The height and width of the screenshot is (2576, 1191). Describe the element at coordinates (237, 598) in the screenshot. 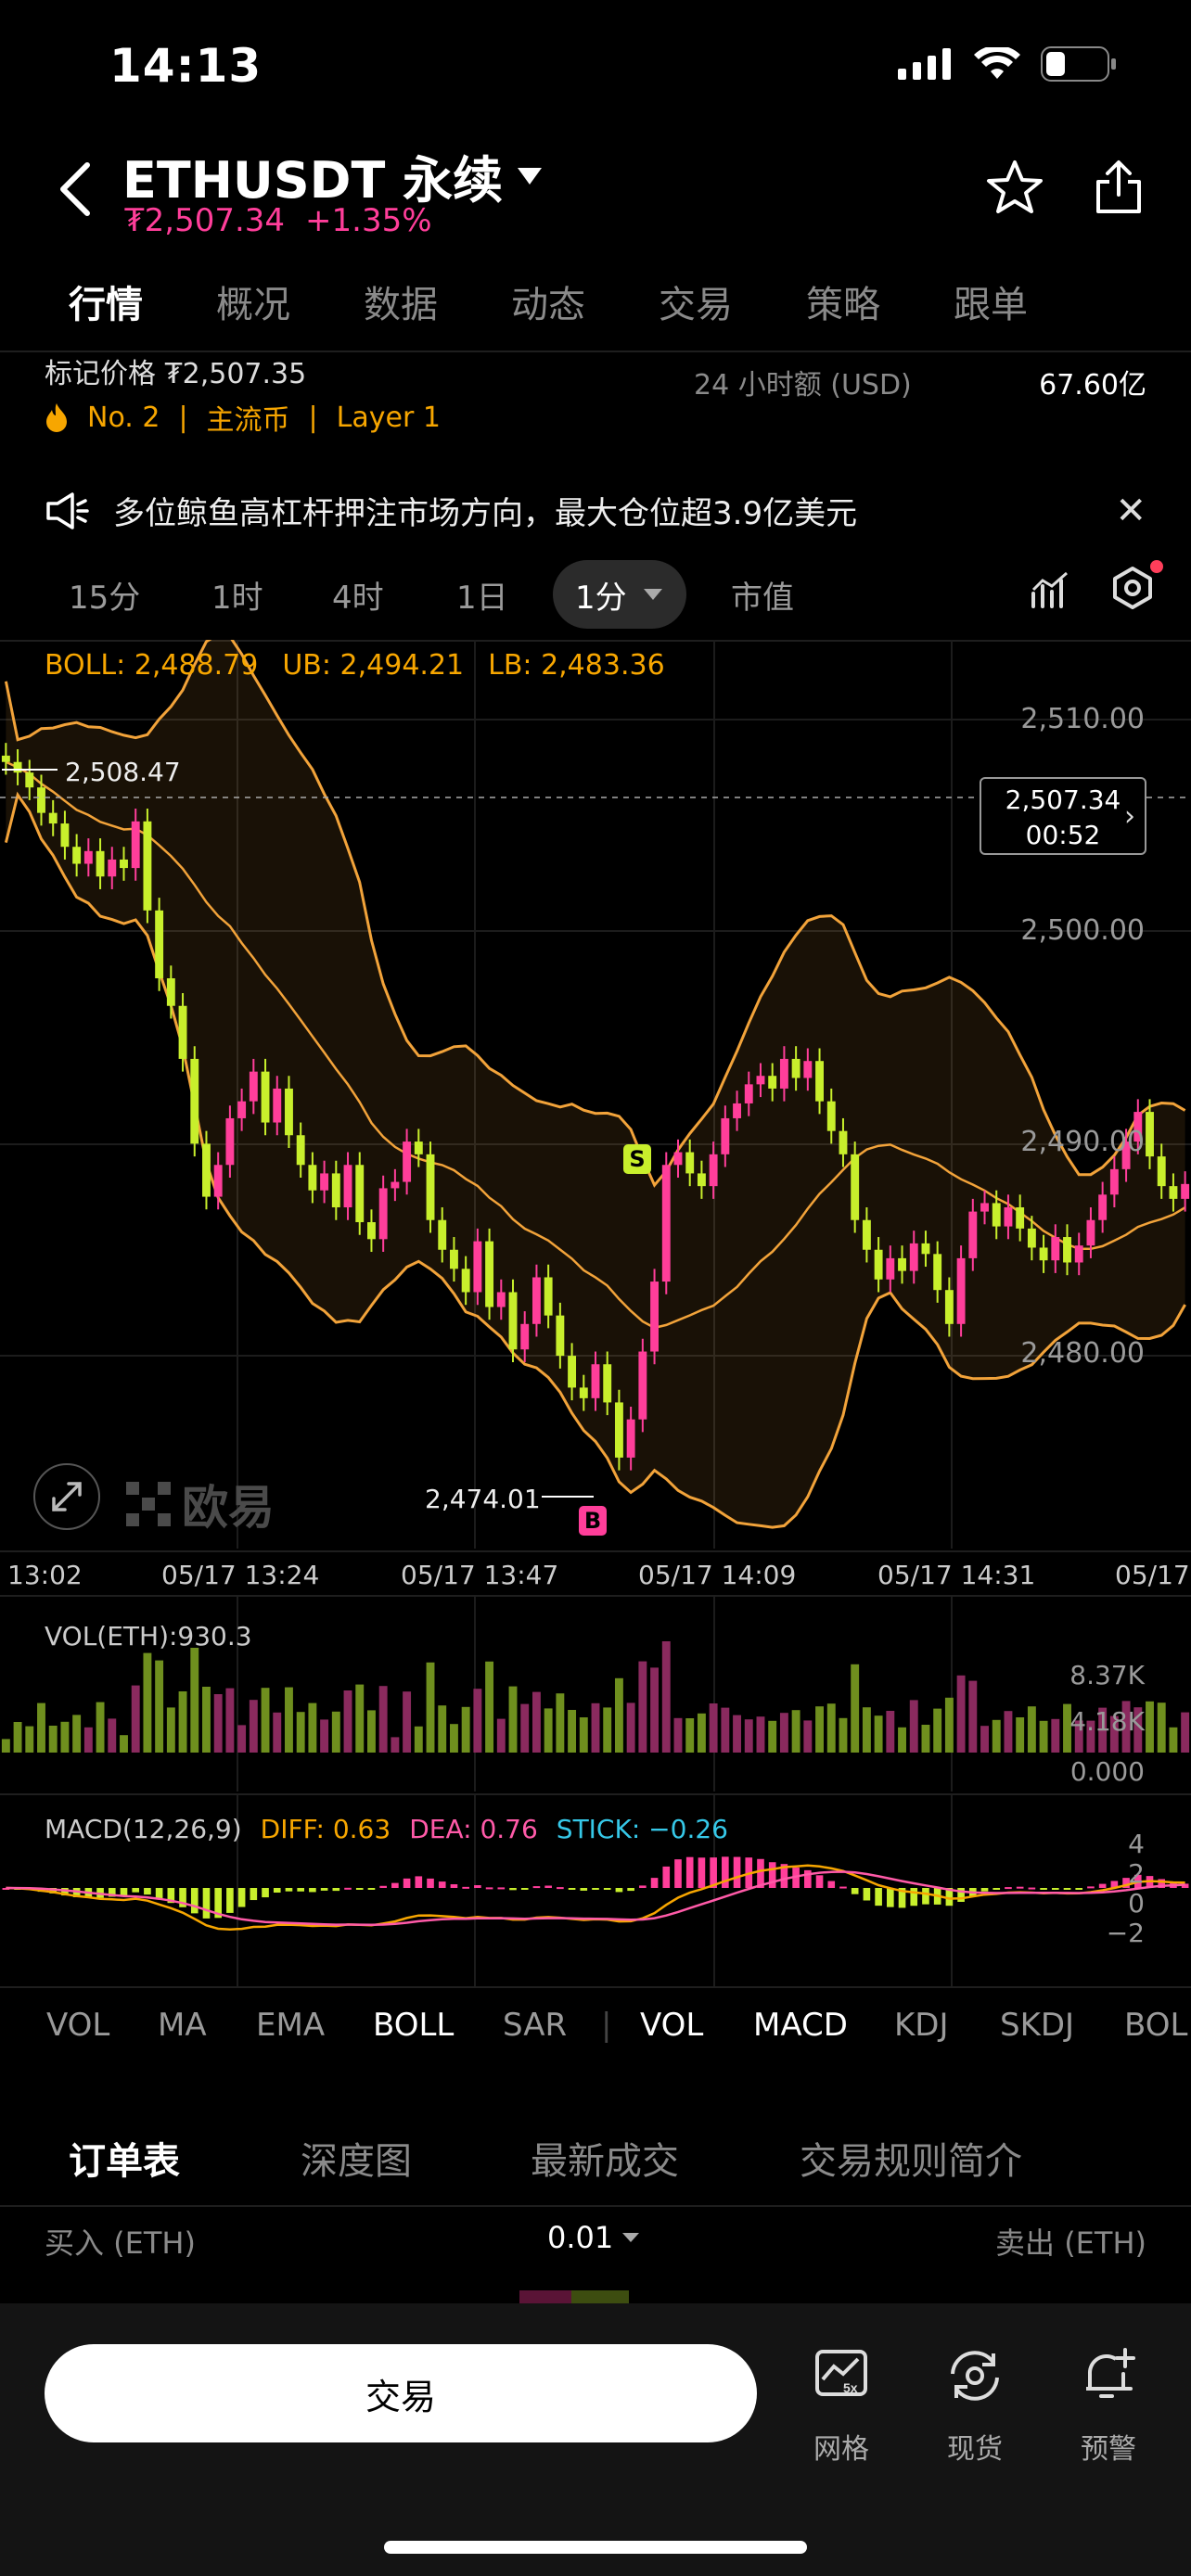

I see `interval-1h: 1时` at that location.